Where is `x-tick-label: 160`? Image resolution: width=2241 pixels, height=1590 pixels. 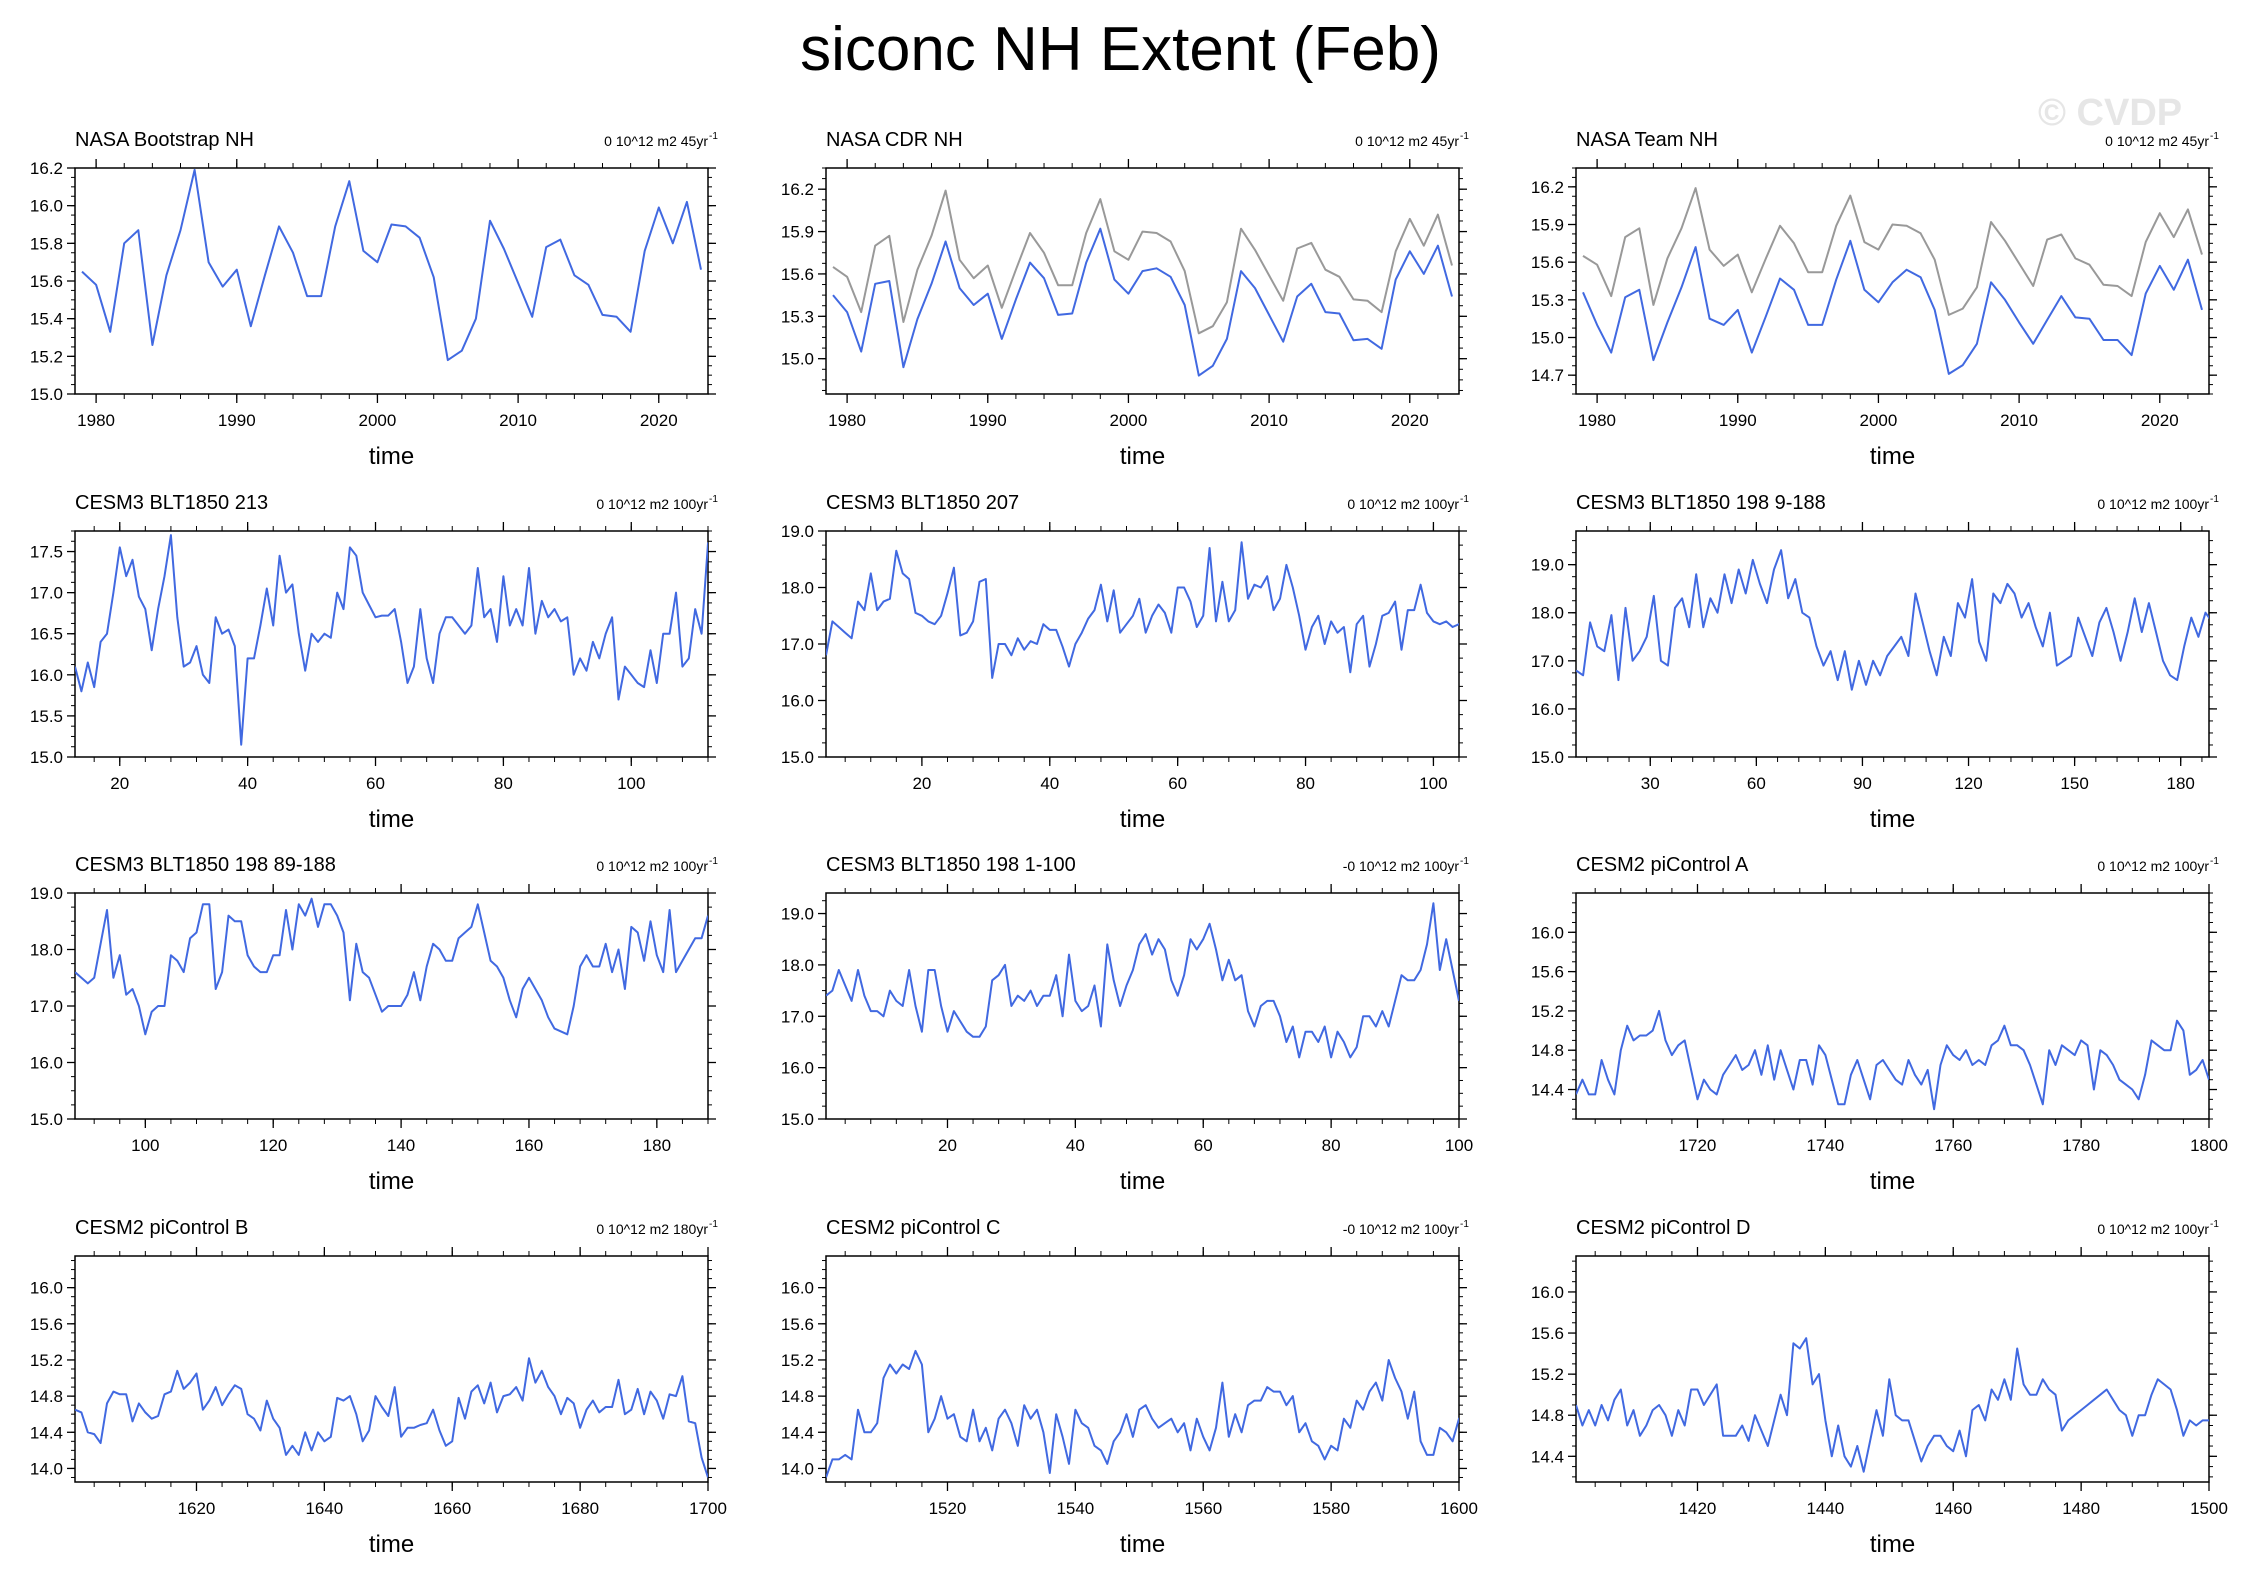 x-tick-label: 160 is located at coordinates (529, 1145).